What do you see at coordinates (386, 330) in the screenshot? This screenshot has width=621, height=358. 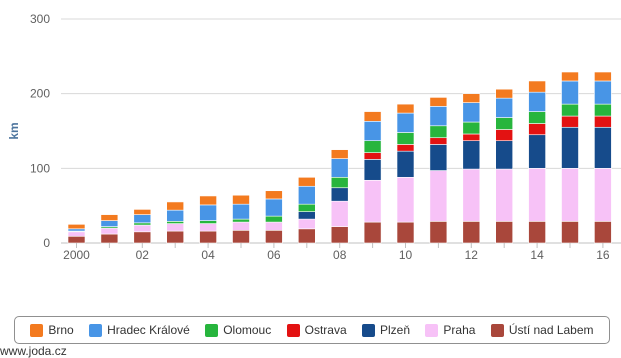 I see `legend-item: Plzeň` at bounding box center [386, 330].